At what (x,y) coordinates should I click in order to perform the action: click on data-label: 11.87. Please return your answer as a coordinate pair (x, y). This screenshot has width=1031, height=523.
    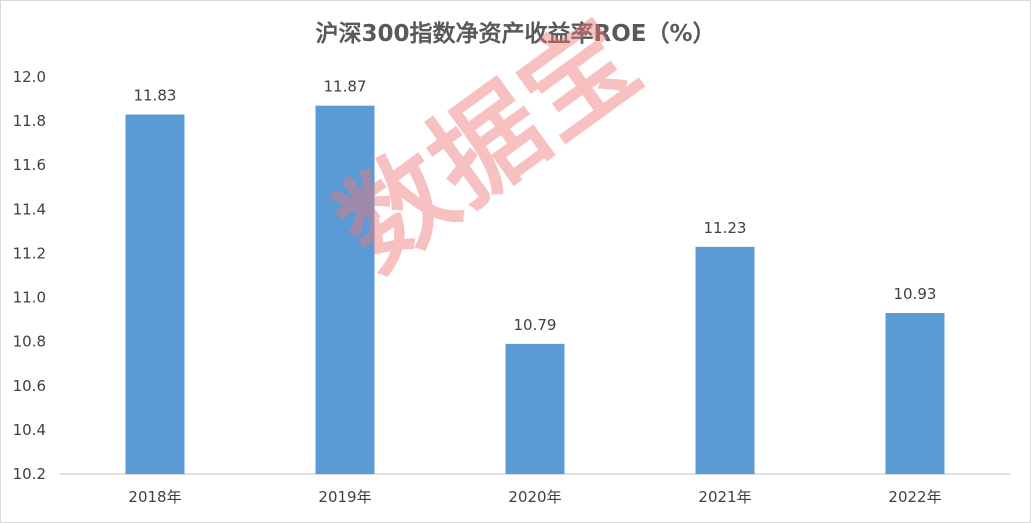
    Looking at the image, I should click on (345, 87).